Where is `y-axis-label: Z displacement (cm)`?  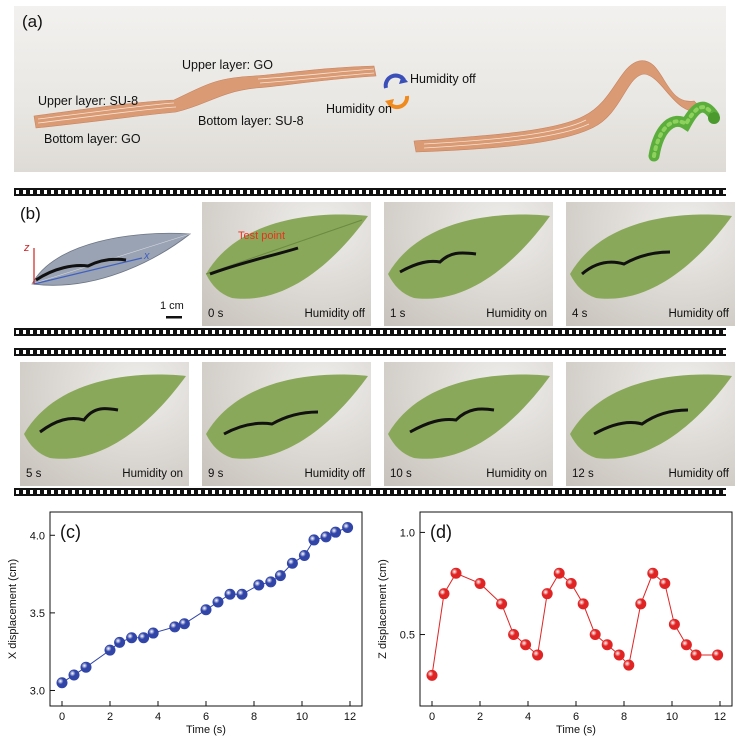 y-axis-label: Z displacement (cm) is located at coordinates (383, 609).